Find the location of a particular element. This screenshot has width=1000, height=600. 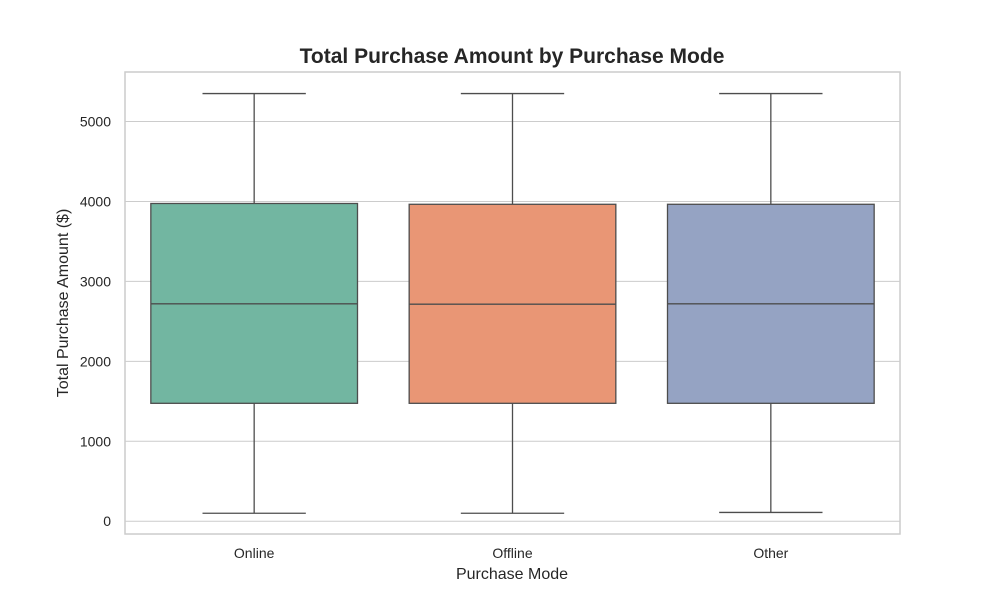

y-tick-labels: 0 1000 2000 3000 4000 5000 is located at coordinates (95, 322).